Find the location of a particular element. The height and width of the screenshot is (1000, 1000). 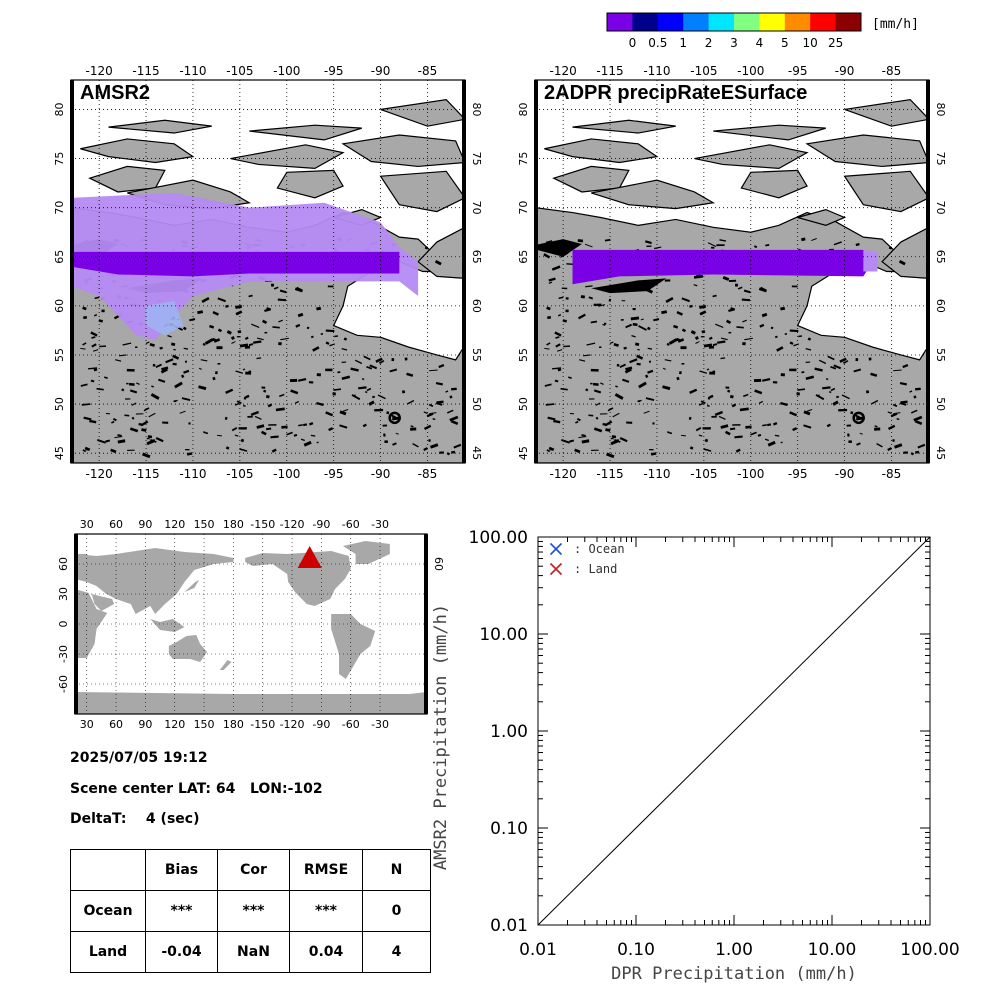

table-cell: 0.04 is located at coordinates (326, 952).